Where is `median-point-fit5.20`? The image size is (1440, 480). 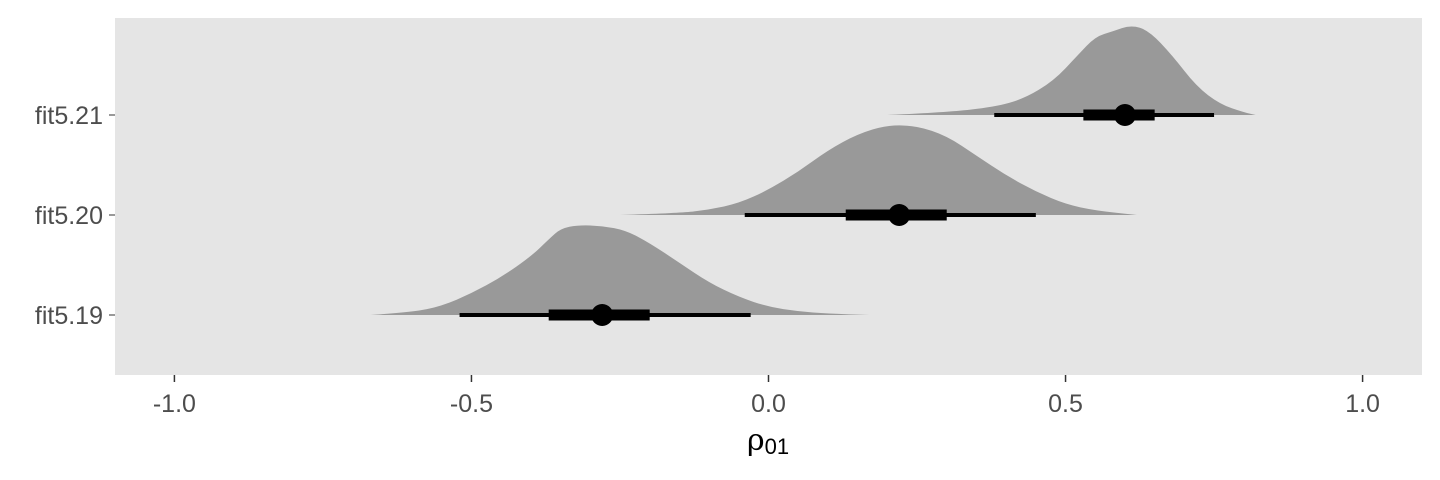
median-point-fit5.20 is located at coordinates (899, 215).